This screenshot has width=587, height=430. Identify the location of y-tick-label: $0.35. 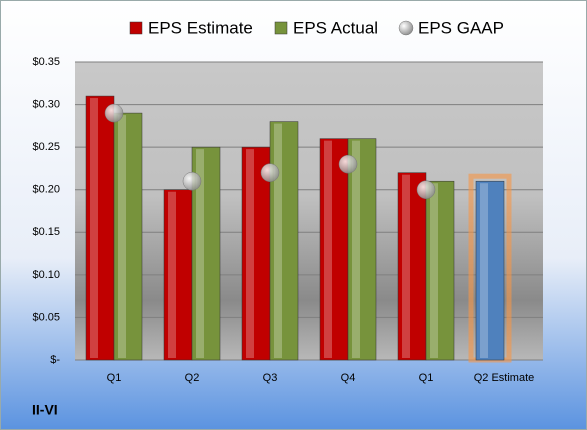
(46, 62).